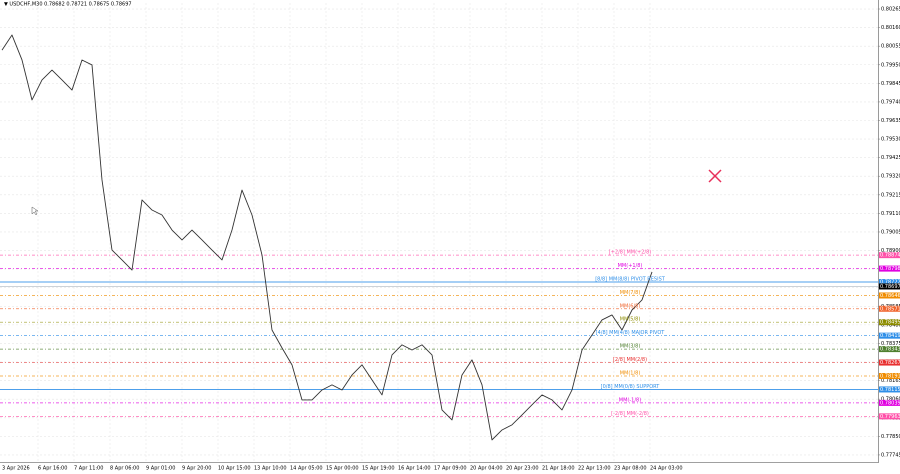 The image size is (900, 474). I want to click on x-tick-label: 23 Apr 08:00, so click(630, 469).